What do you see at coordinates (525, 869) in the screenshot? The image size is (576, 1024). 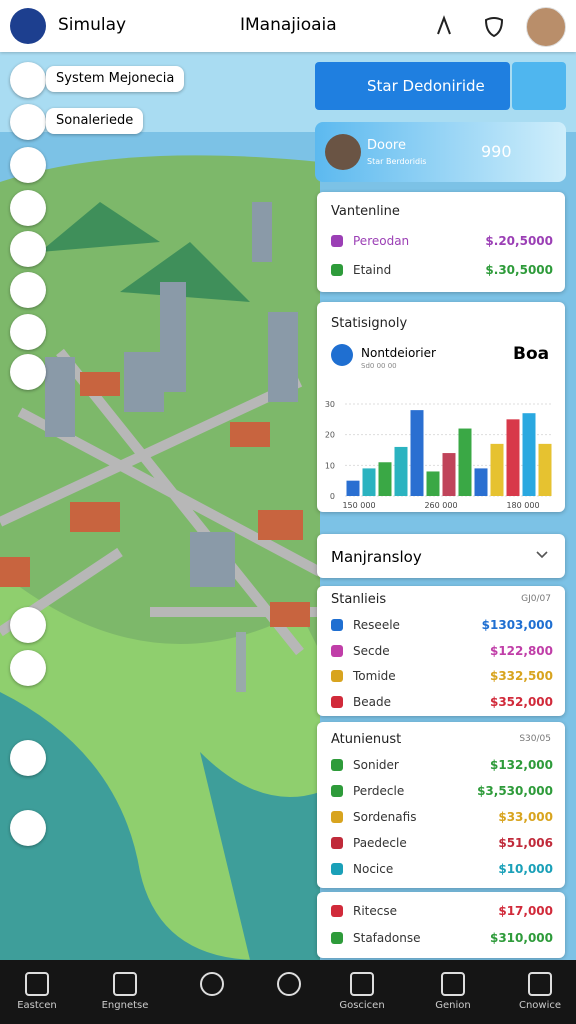 I see `row-value: $10,000` at bounding box center [525, 869].